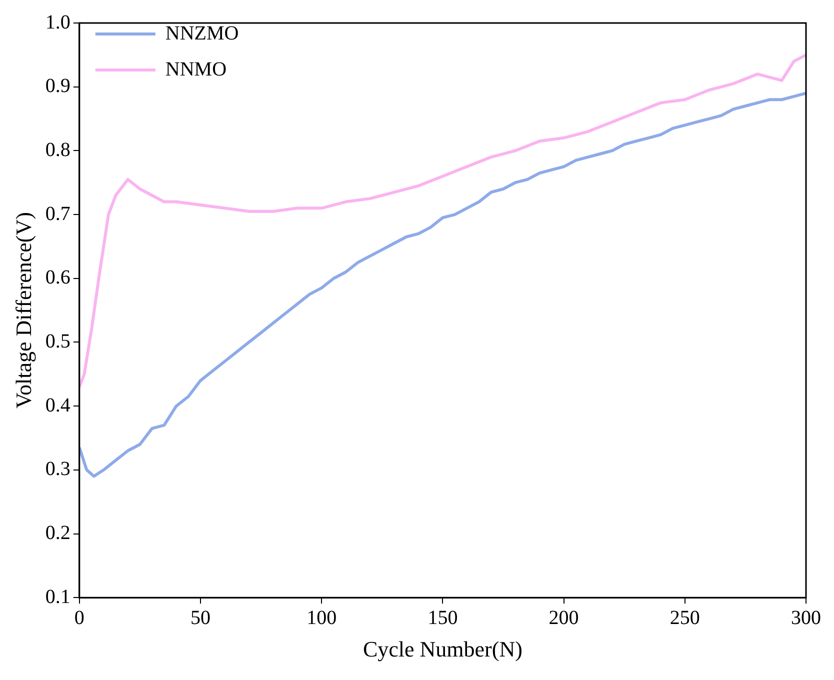 The image size is (834, 680). What do you see at coordinates (443, 617) in the screenshot?
I see `x-tick-label: 150` at bounding box center [443, 617].